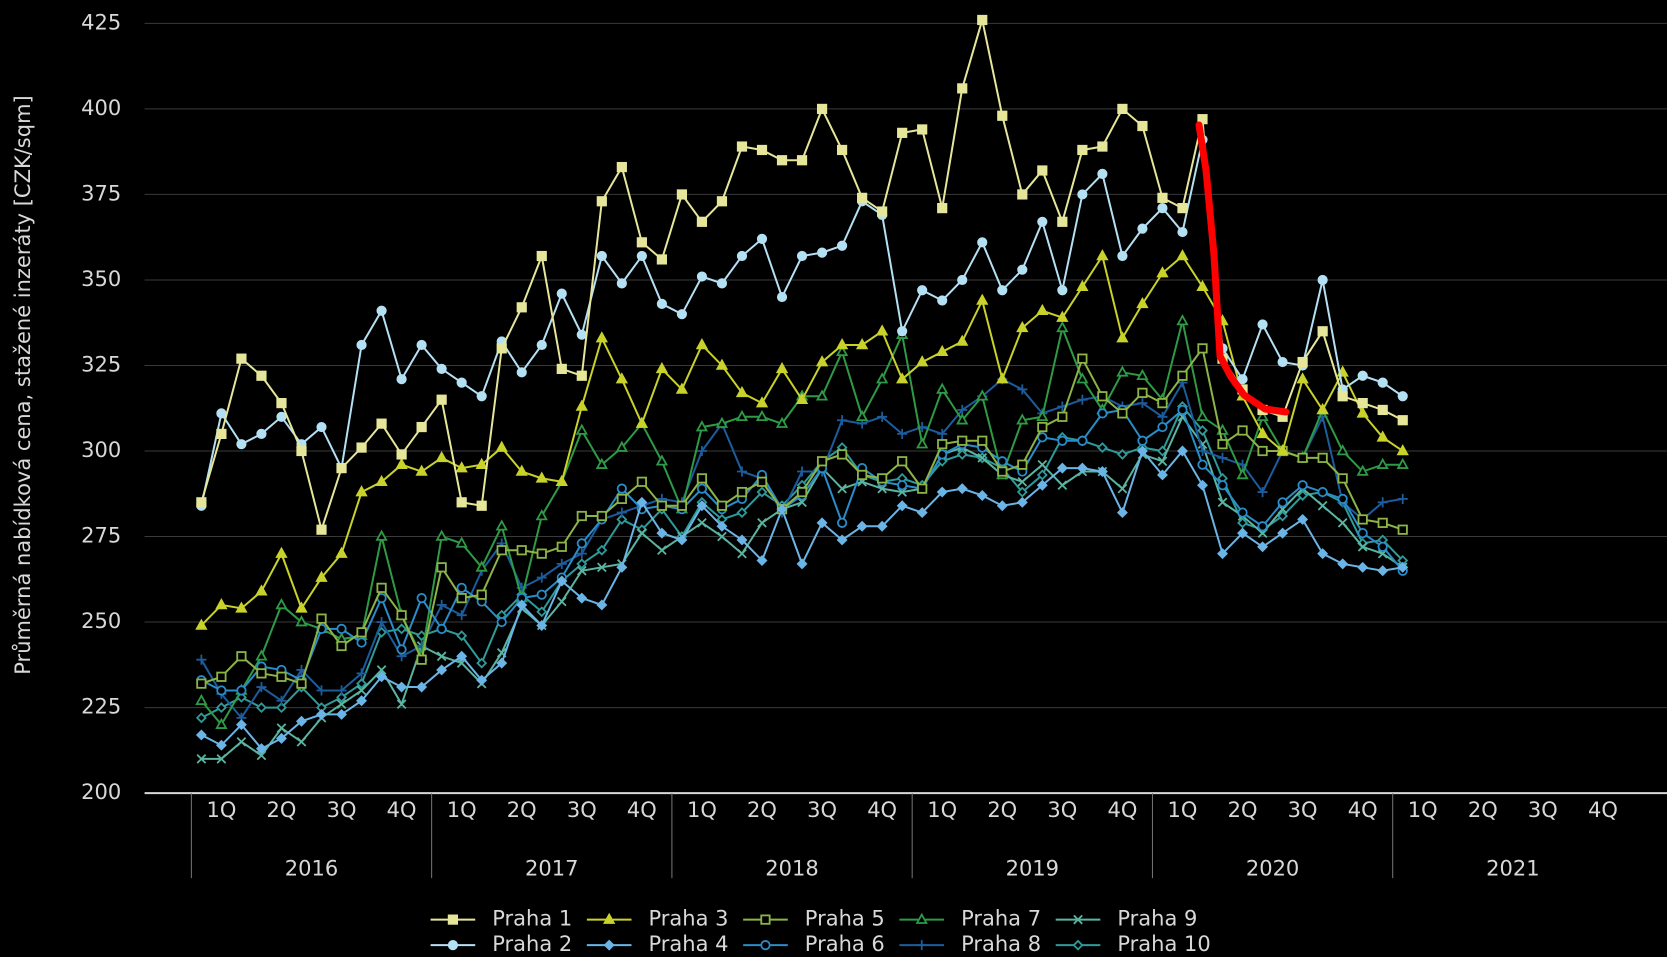  Describe the element at coordinates (101, 792) in the screenshot. I see `y-tick-label: 200` at that location.